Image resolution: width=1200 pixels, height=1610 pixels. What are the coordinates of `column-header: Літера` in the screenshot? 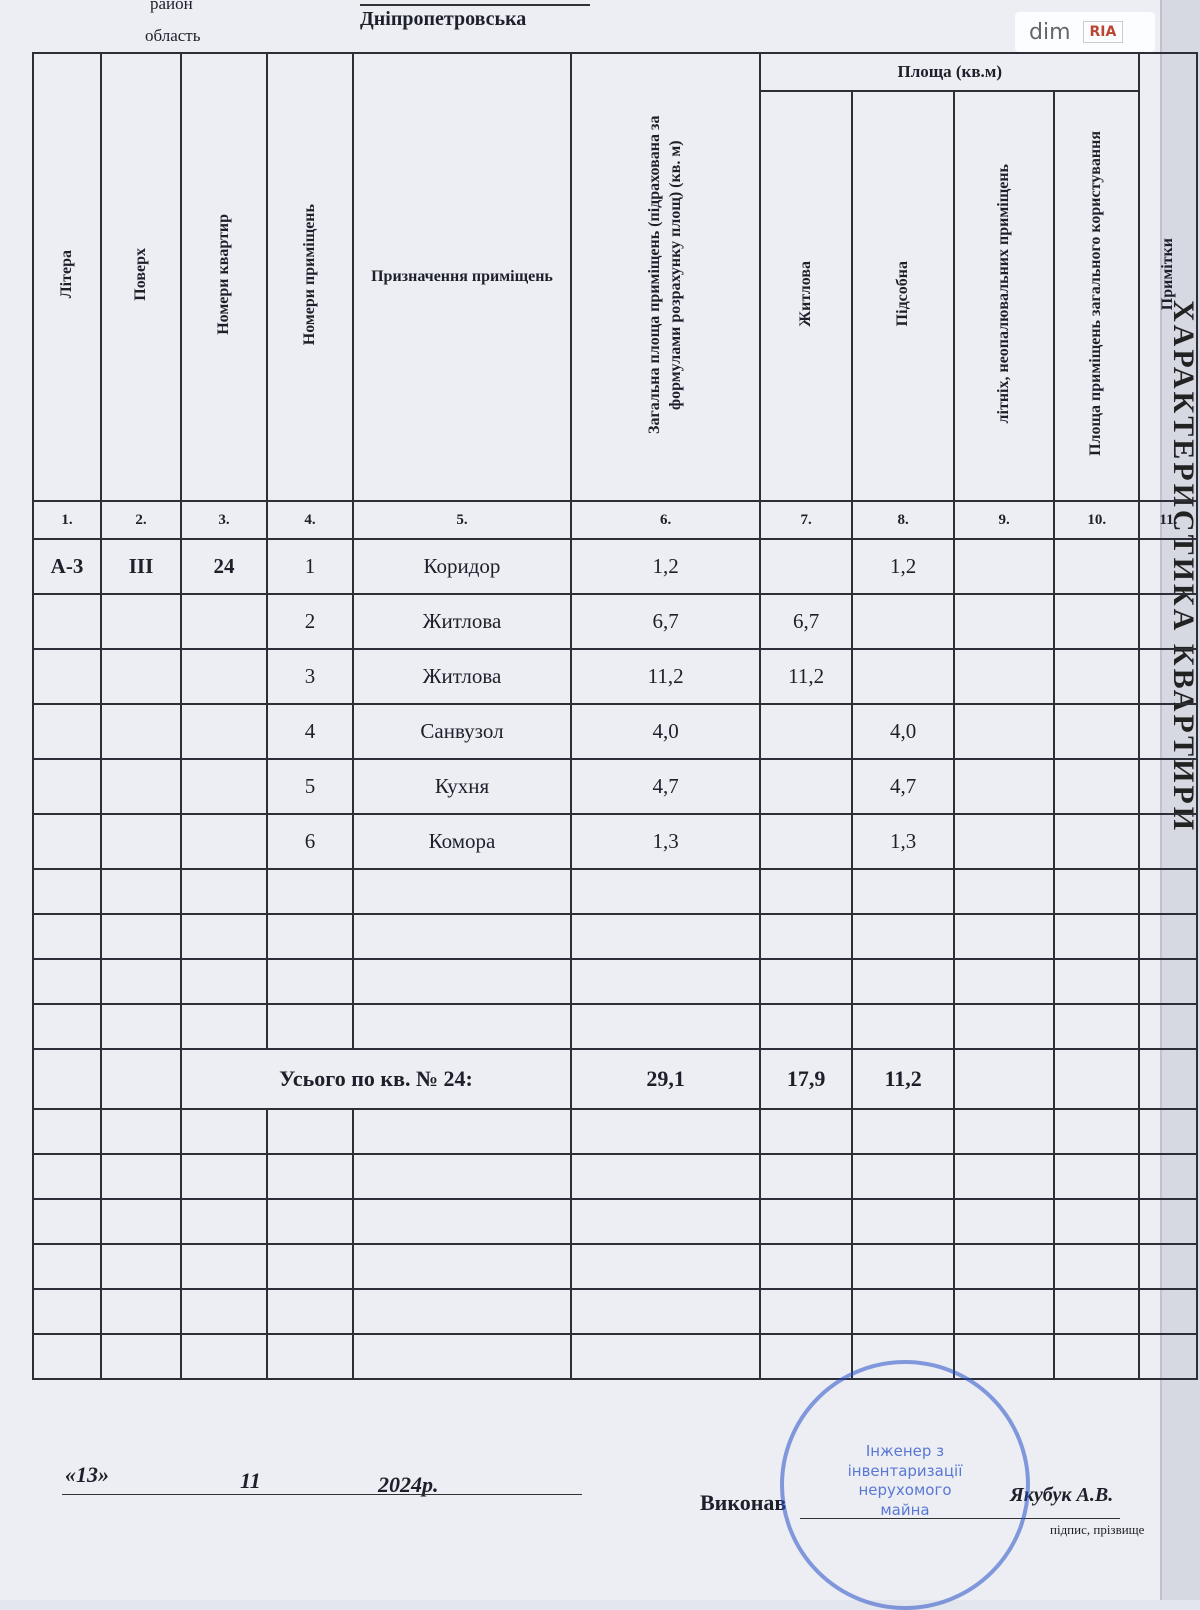 It's located at (67, 277).